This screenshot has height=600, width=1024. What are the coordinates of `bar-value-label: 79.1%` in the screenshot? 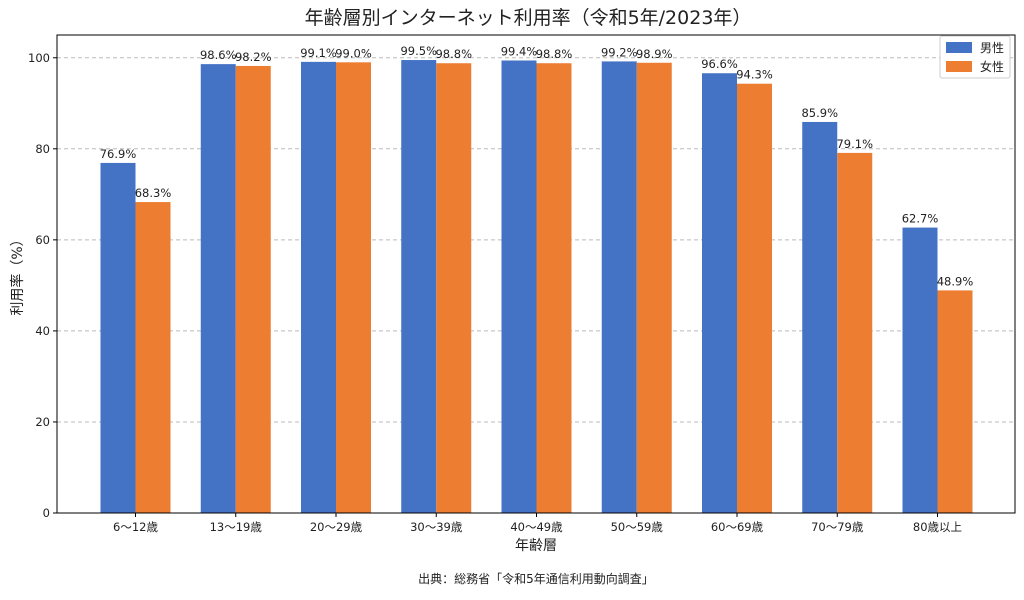 It's located at (854, 144).